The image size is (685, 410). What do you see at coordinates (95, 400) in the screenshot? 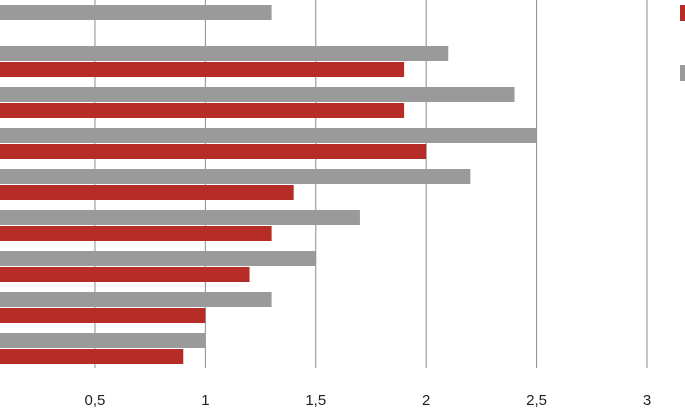
I see `x-tick-label: 0,5` at bounding box center [95, 400].